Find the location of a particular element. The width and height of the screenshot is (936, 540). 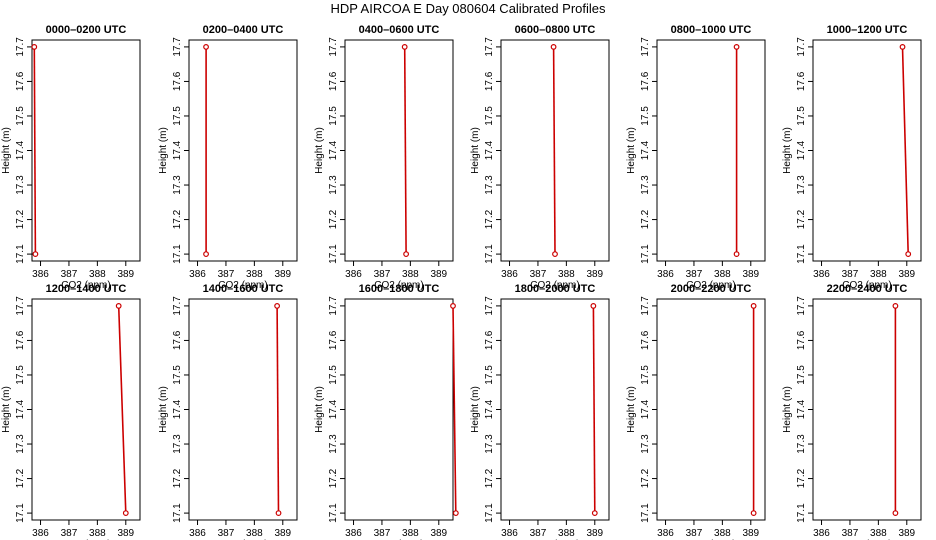

panel-title: 2000–2200 UTC is located at coordinates (711, 289).